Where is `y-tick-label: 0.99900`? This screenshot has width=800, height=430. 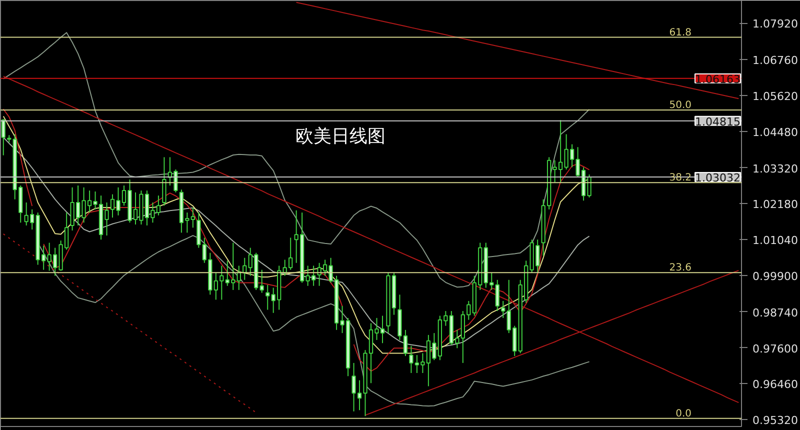
y-tick-label: 0.99900 is located at coordinates (775, 276).